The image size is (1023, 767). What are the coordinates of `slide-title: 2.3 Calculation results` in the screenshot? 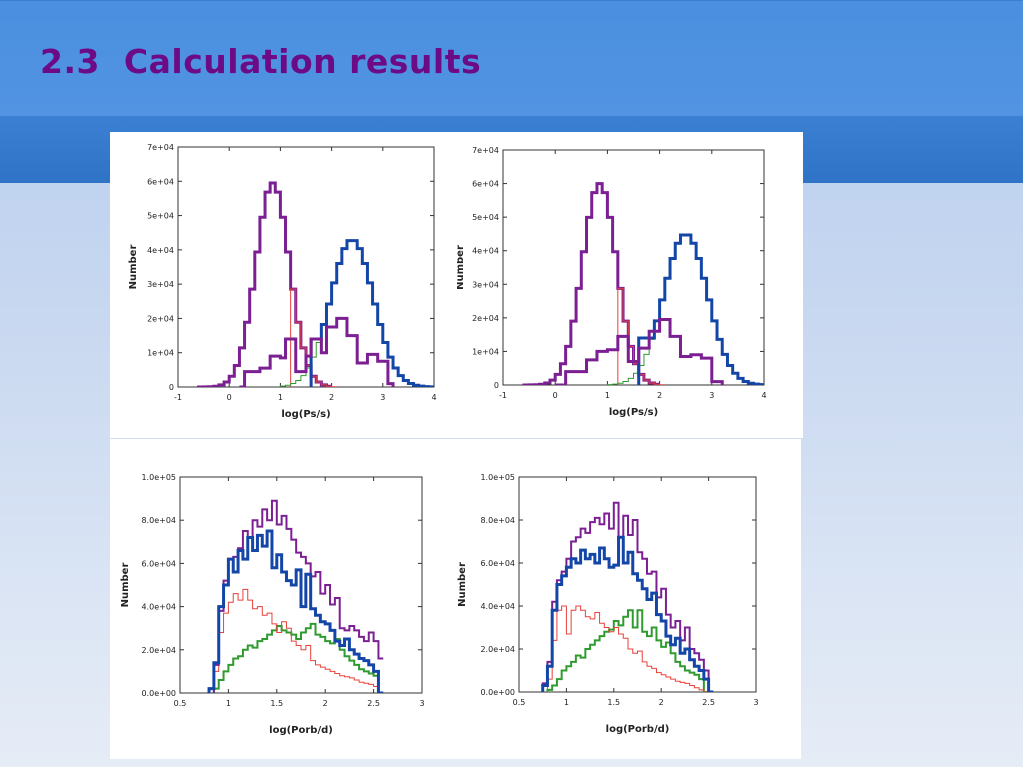 It's located at (261, 61).